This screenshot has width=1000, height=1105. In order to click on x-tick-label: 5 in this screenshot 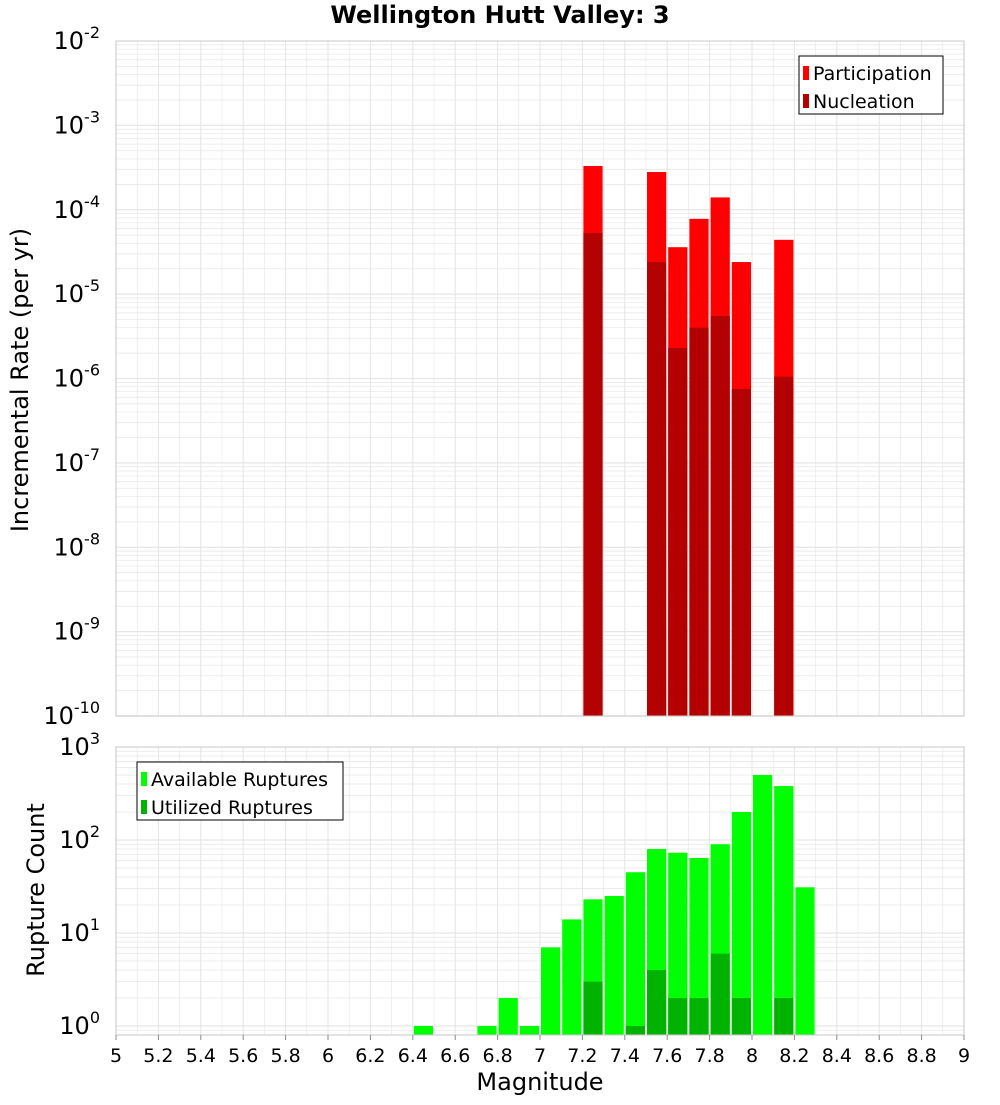, I will do `click(116, 1056)`.